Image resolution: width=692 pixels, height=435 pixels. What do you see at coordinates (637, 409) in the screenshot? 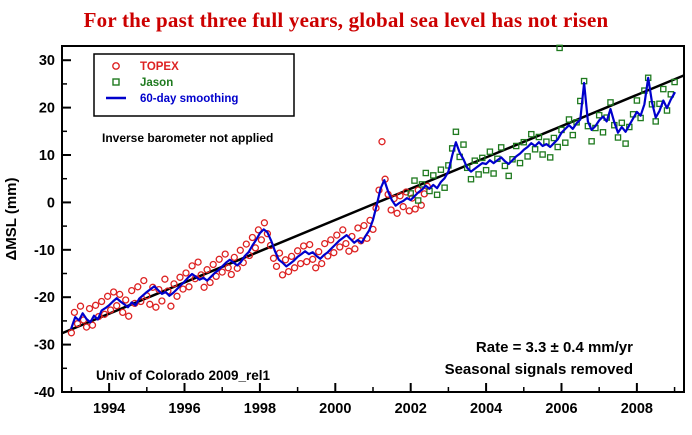
I see `x-tick-label: 2008` at bounding box center [637, 409].